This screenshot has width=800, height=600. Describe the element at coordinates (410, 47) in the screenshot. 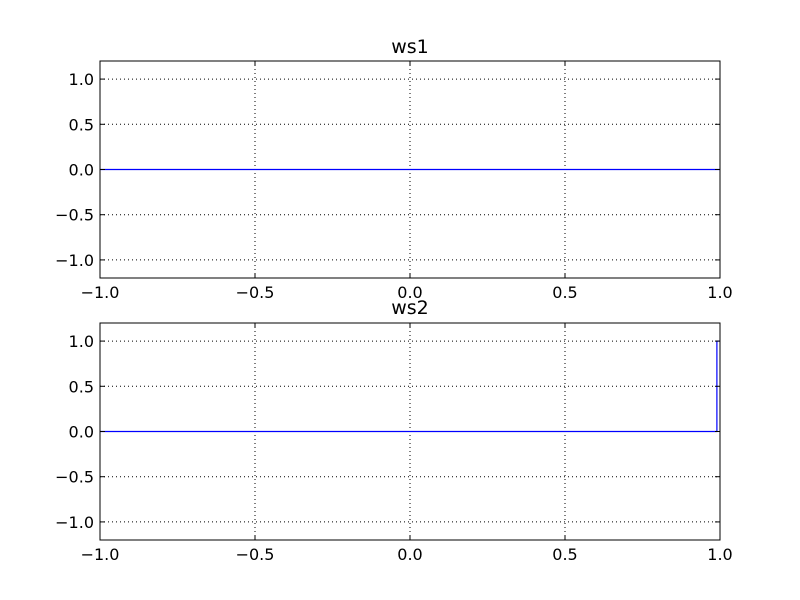

I see `chart-title: ws1` at that location.